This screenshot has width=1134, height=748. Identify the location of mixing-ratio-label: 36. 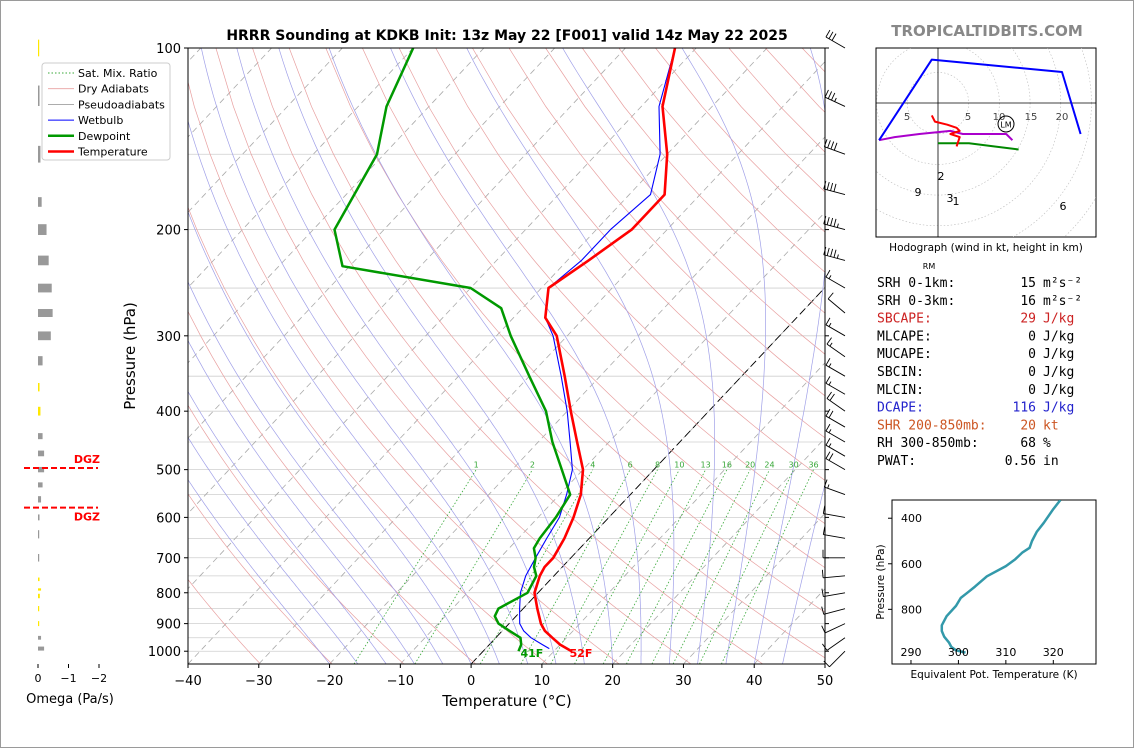
(813, 465).